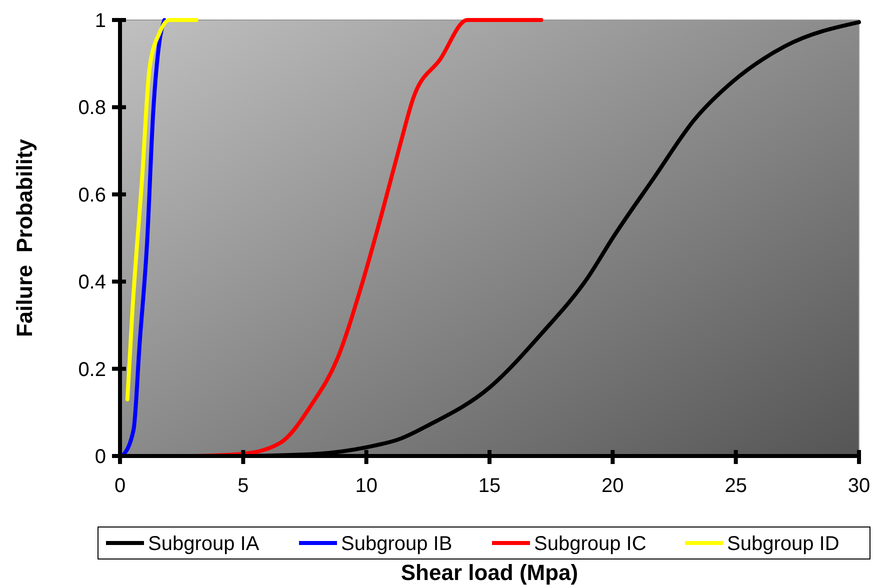 The width and height of the screenshot is (877, 588). What do you see at coordinates (859, 486) in the screenshot?
I see `x-tick-label: 30` at bounding box center [859, 486].